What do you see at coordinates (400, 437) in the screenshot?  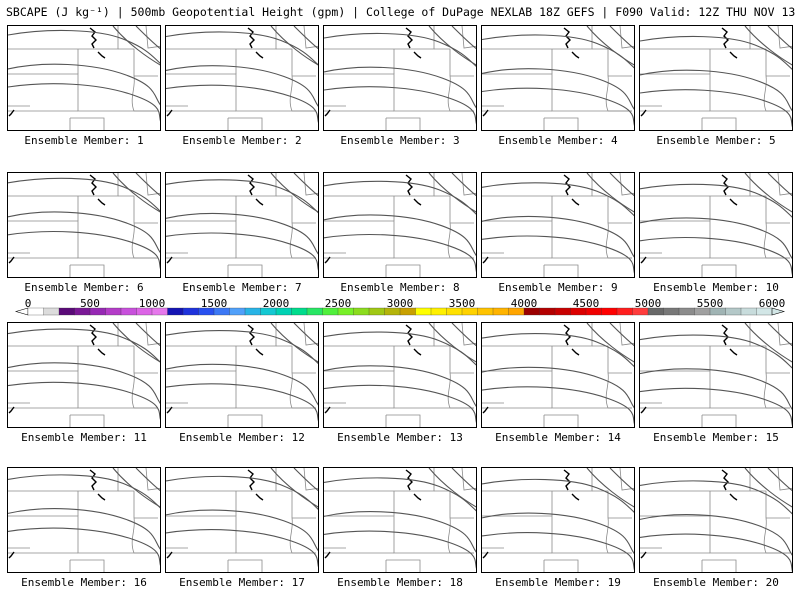 I see `ensemble-member-label: Ensemble Member: 13` at bounding box center [400, 437].